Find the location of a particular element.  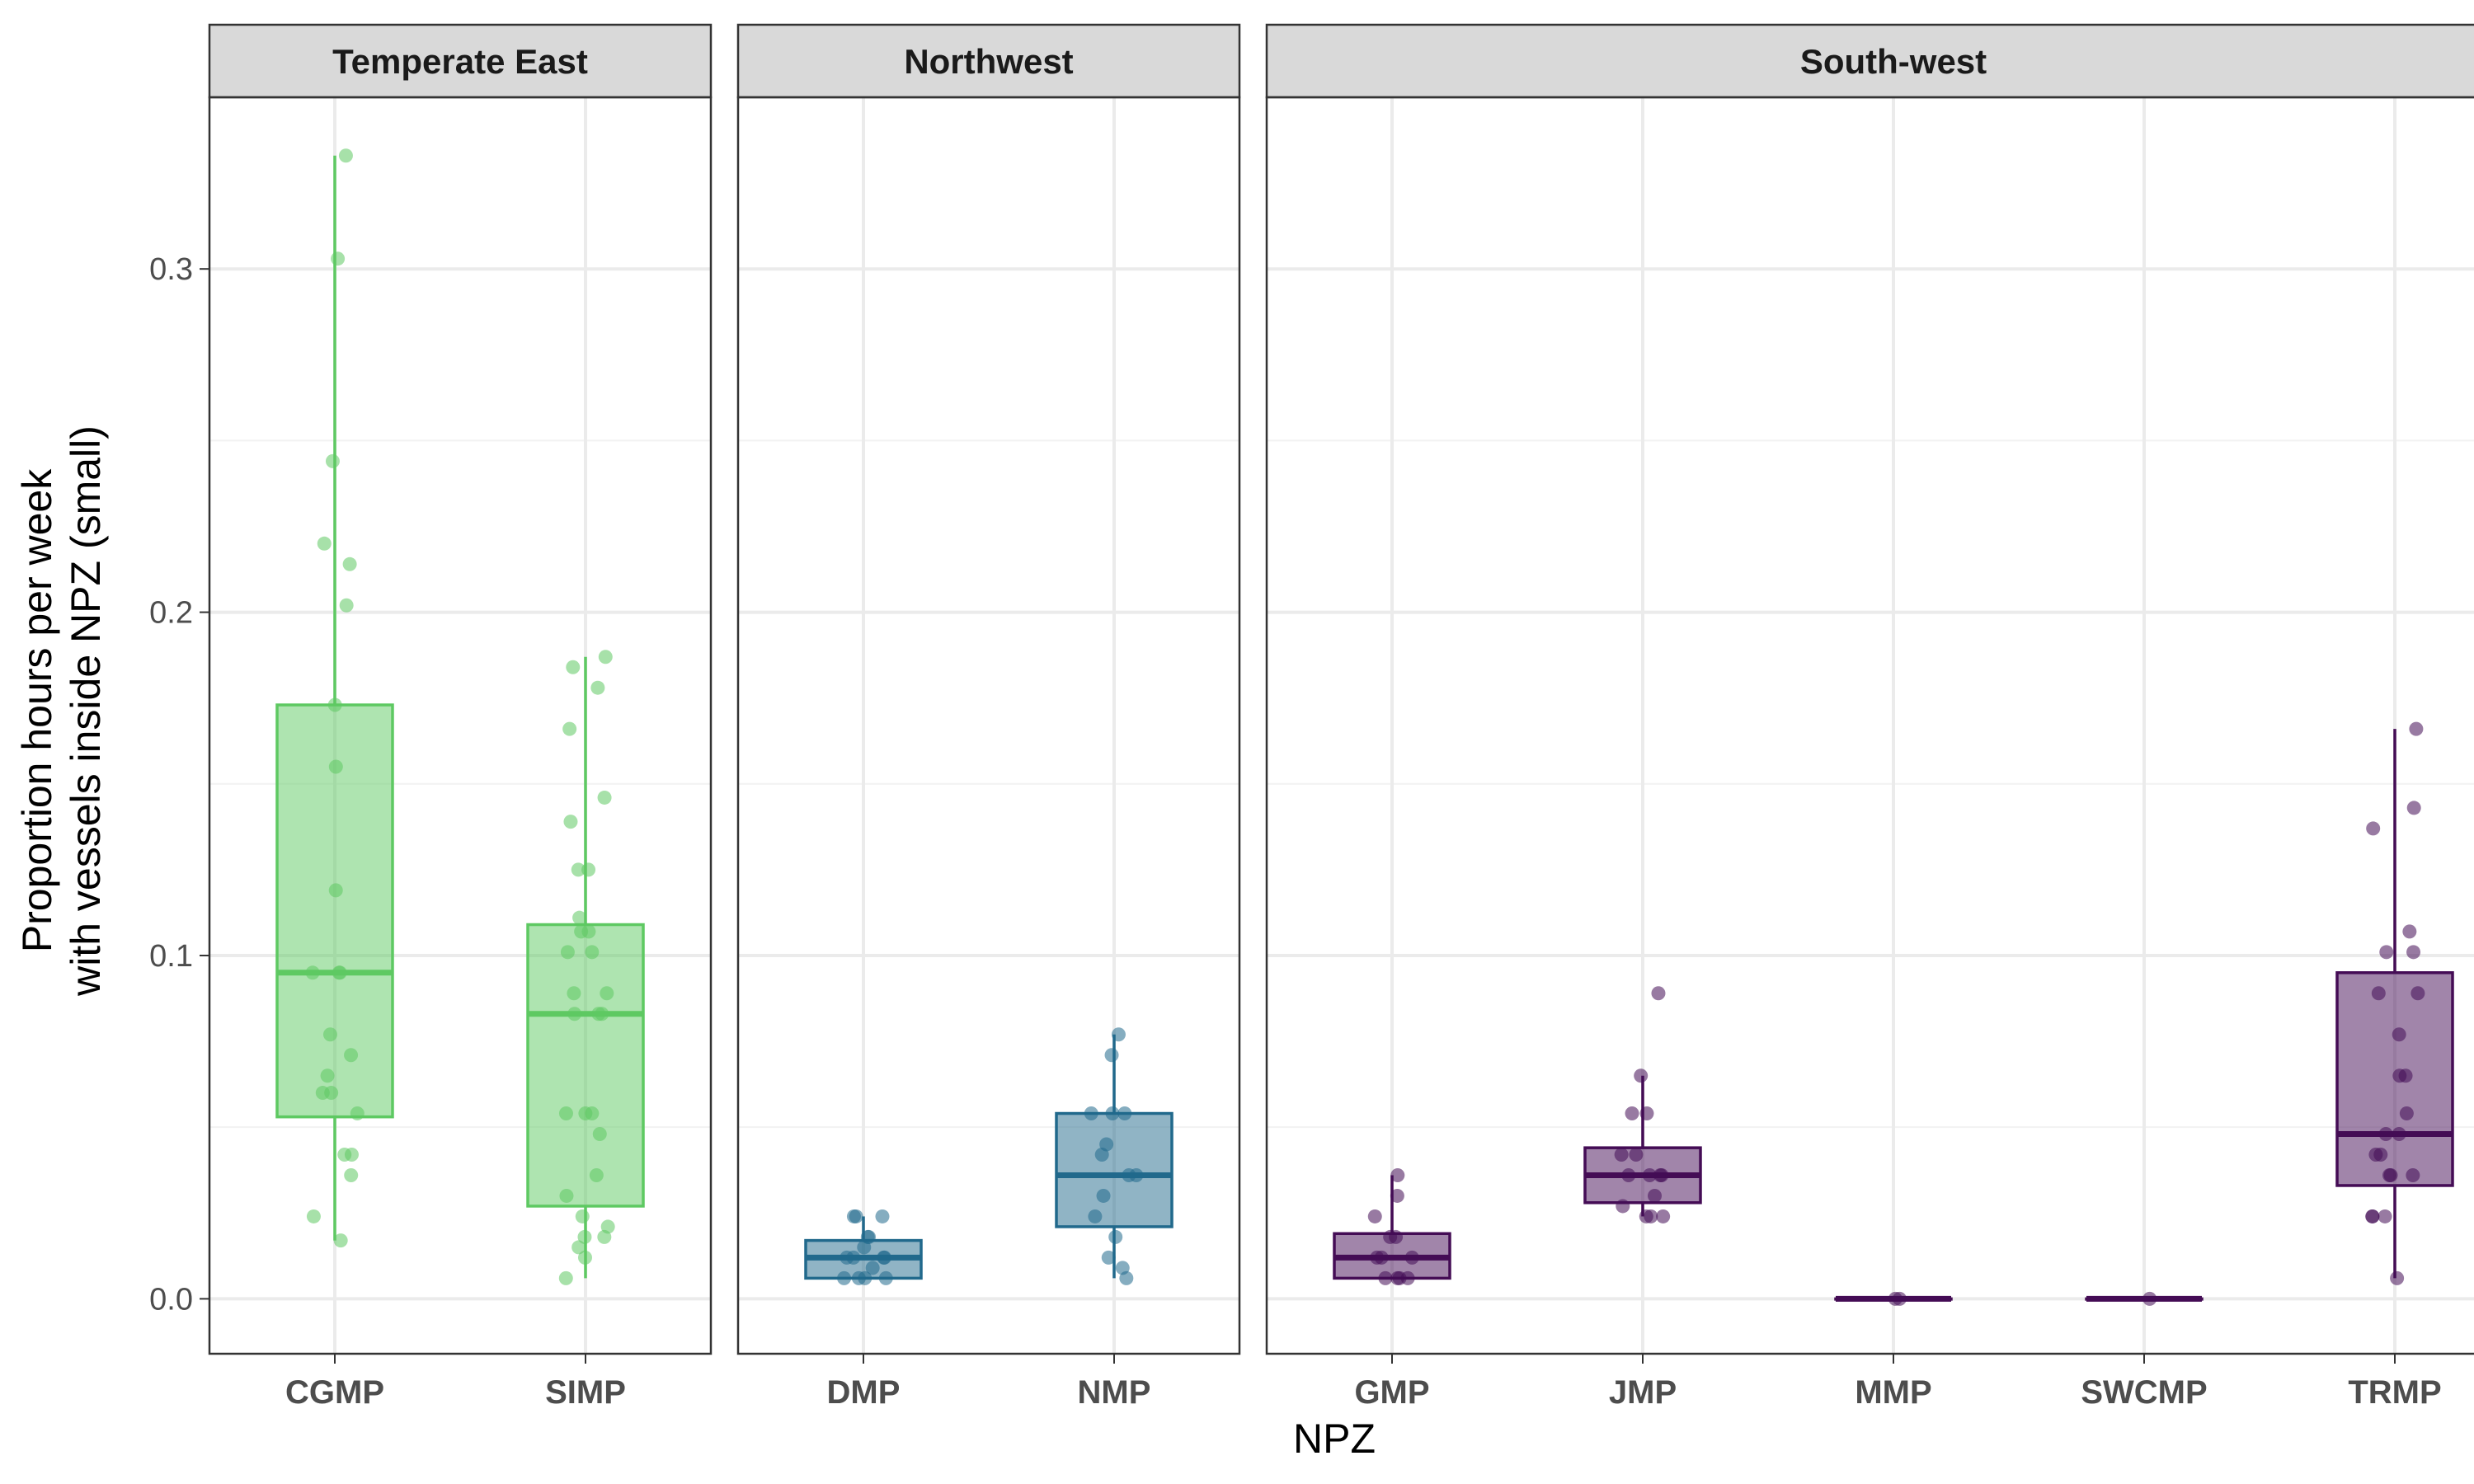

facet-strip: South-west is located at coordinates (1869, 61).